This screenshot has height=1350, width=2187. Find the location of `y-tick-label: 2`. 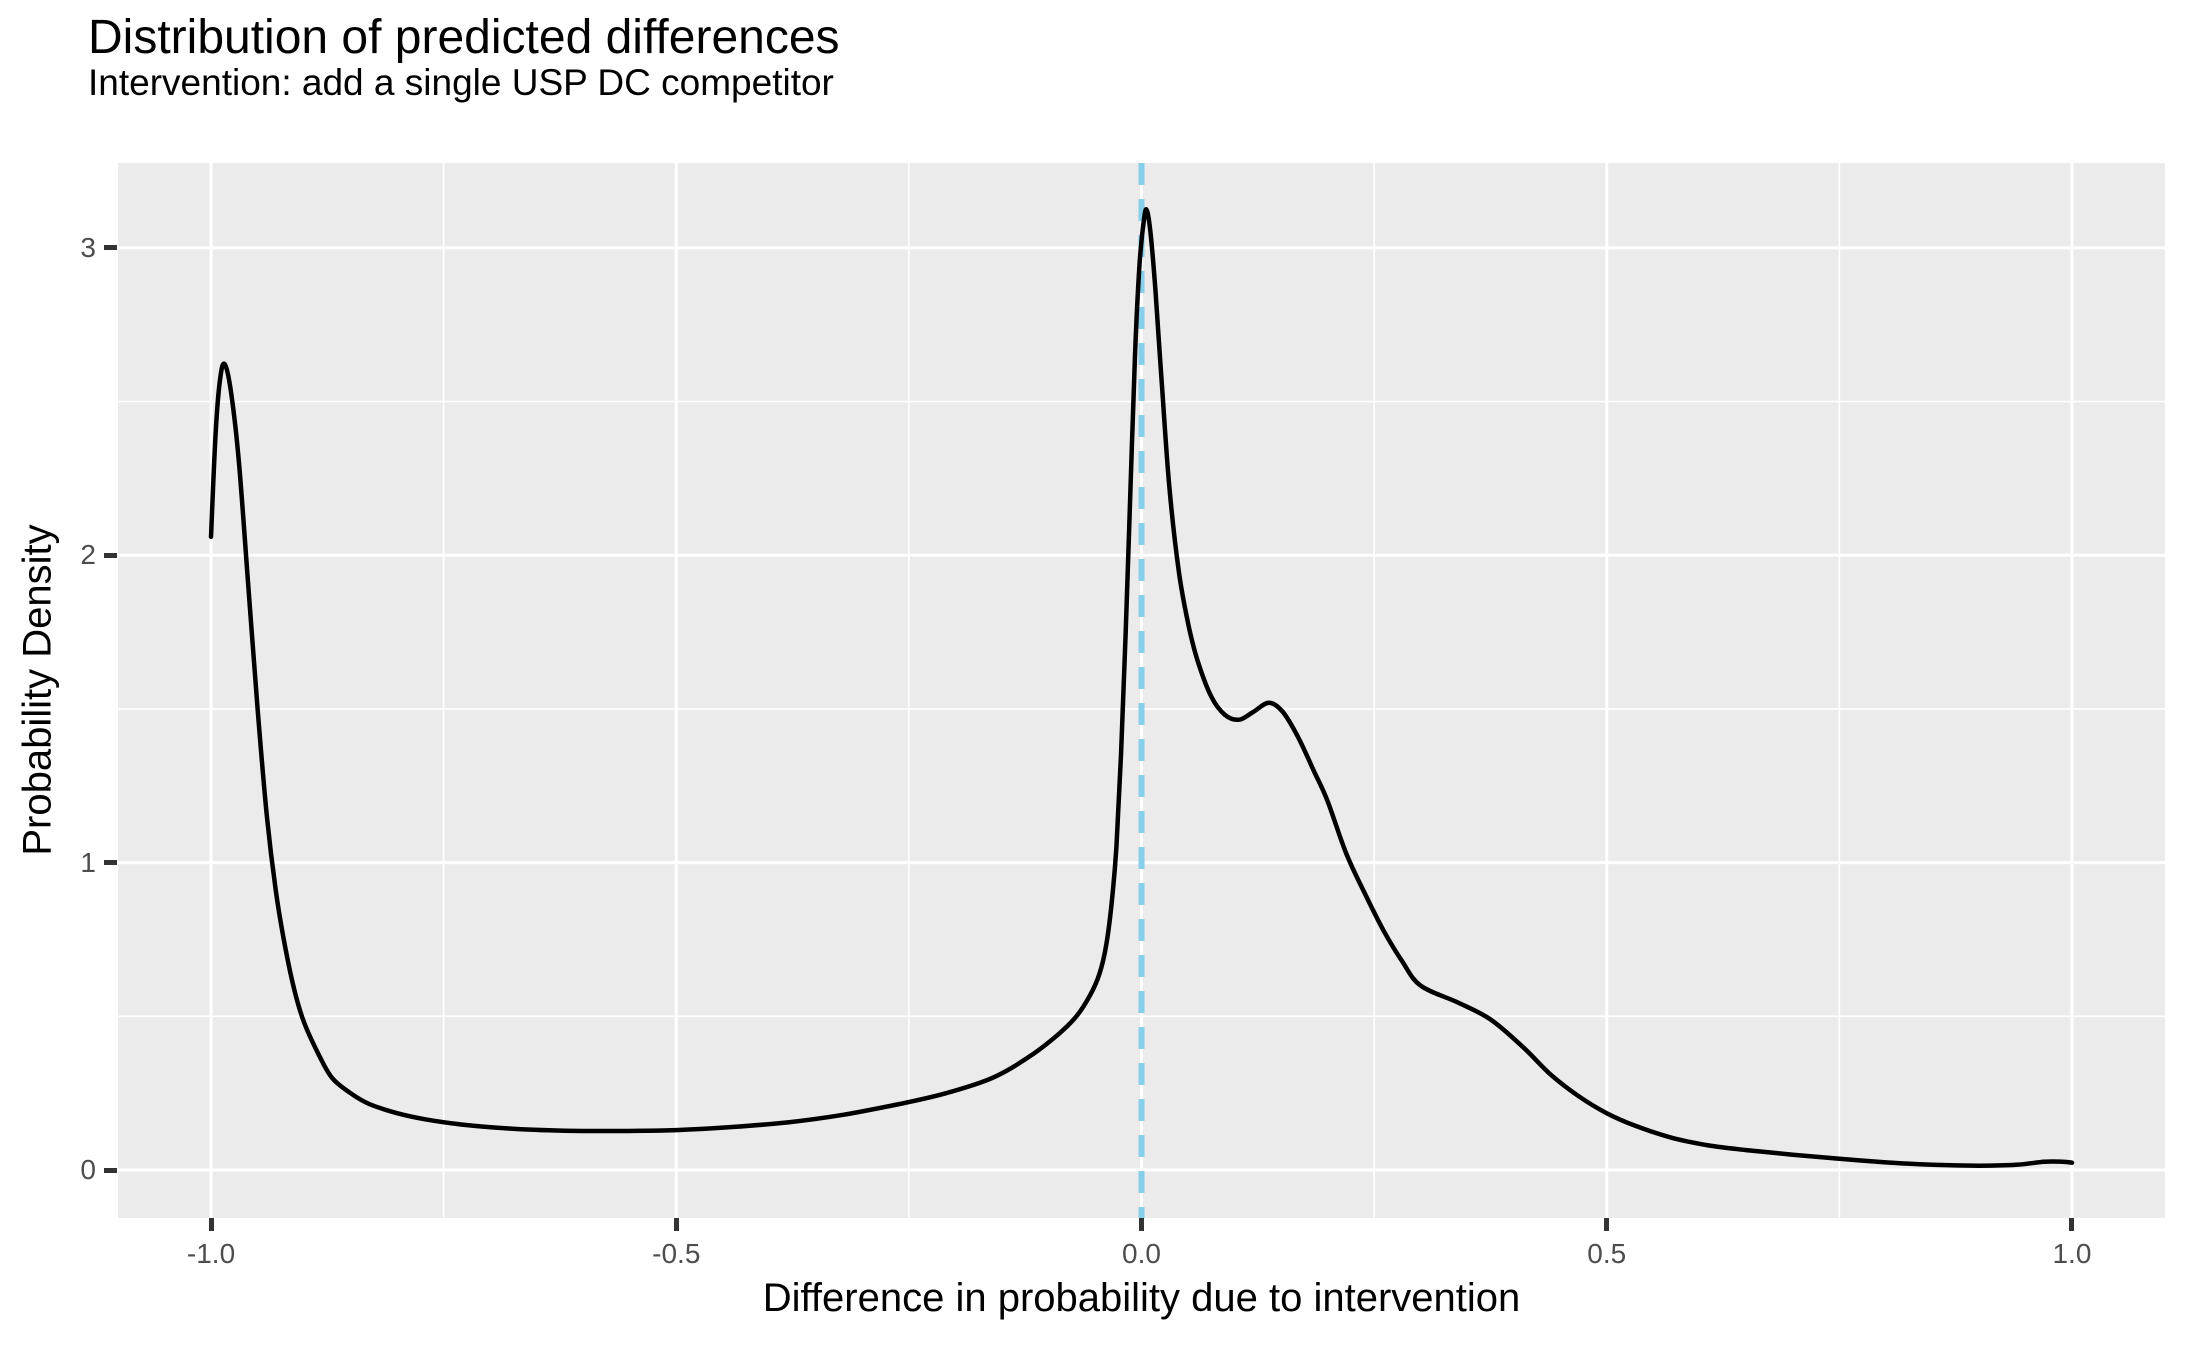

y-tick-label: 2 is located at coordinates (88, 555).